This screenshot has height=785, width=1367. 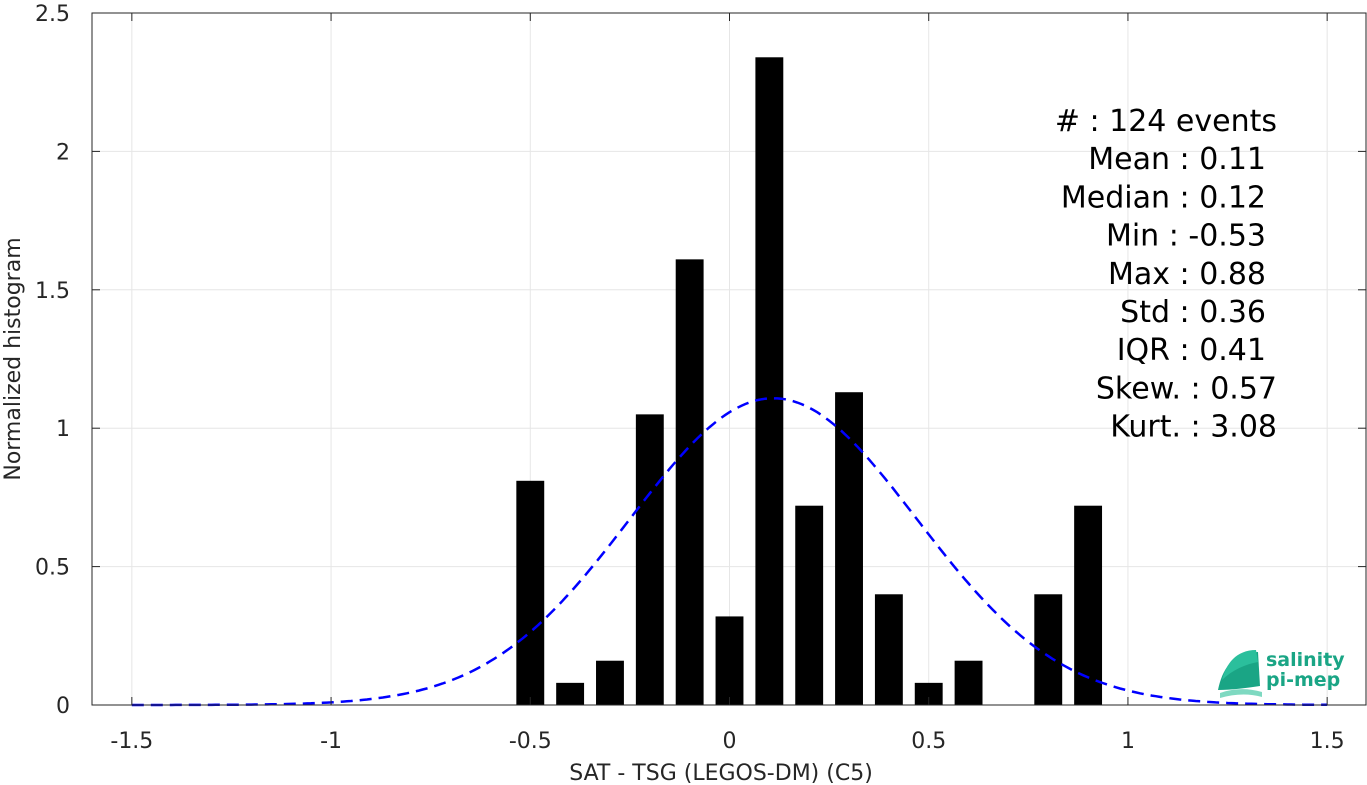 What do you see at coordinates (1305, 660) in the screenshot?
I see `logo-line1: salinity` at bounding box center [1305, 660].